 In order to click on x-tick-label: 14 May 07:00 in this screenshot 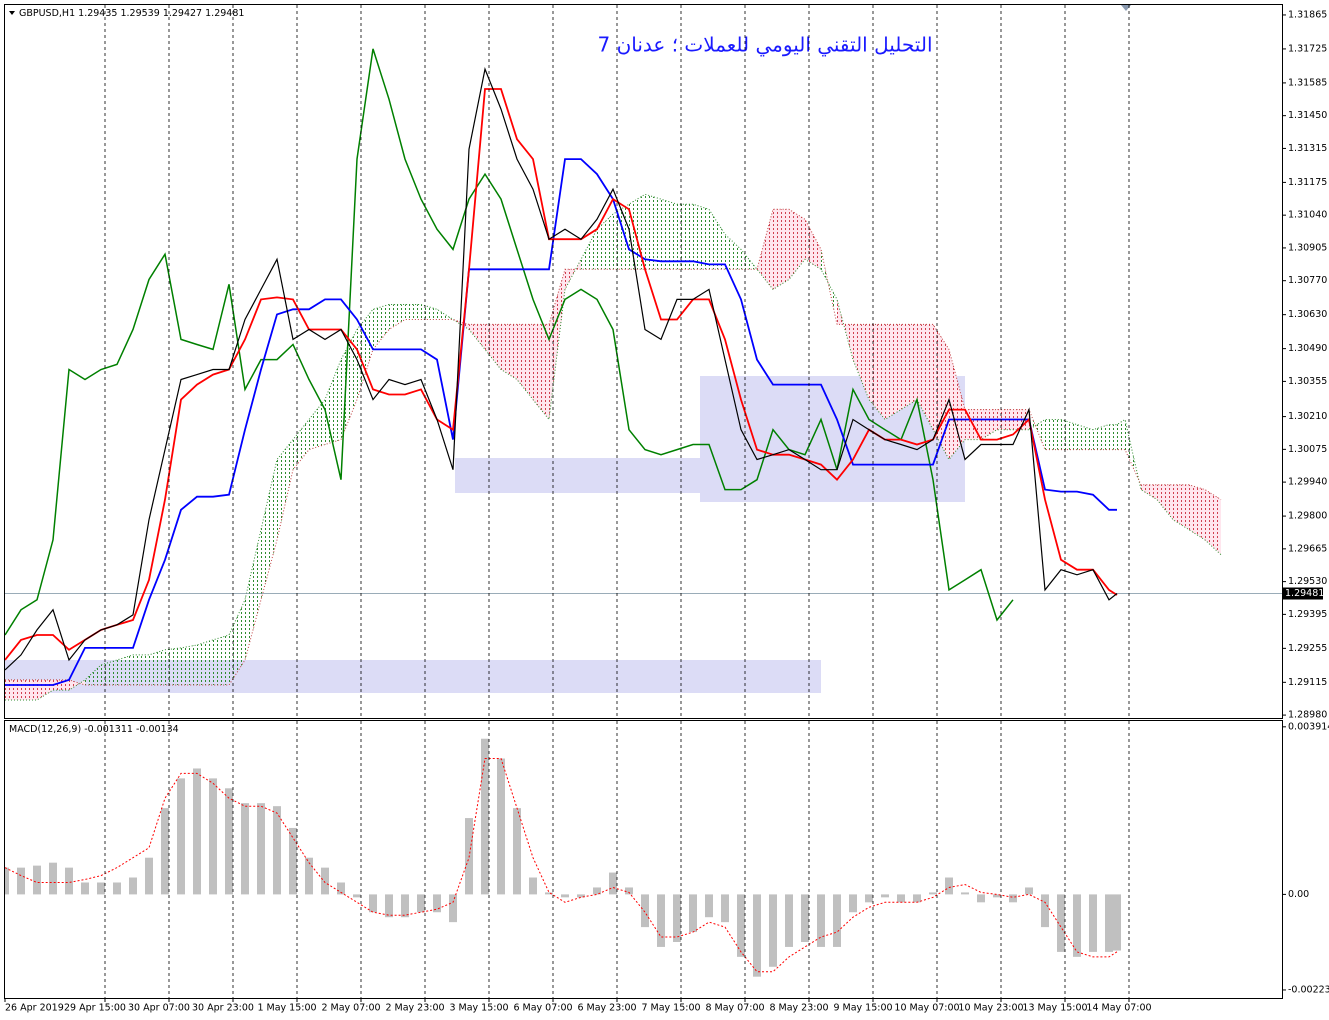, I will do `click(1118, 1008)`.